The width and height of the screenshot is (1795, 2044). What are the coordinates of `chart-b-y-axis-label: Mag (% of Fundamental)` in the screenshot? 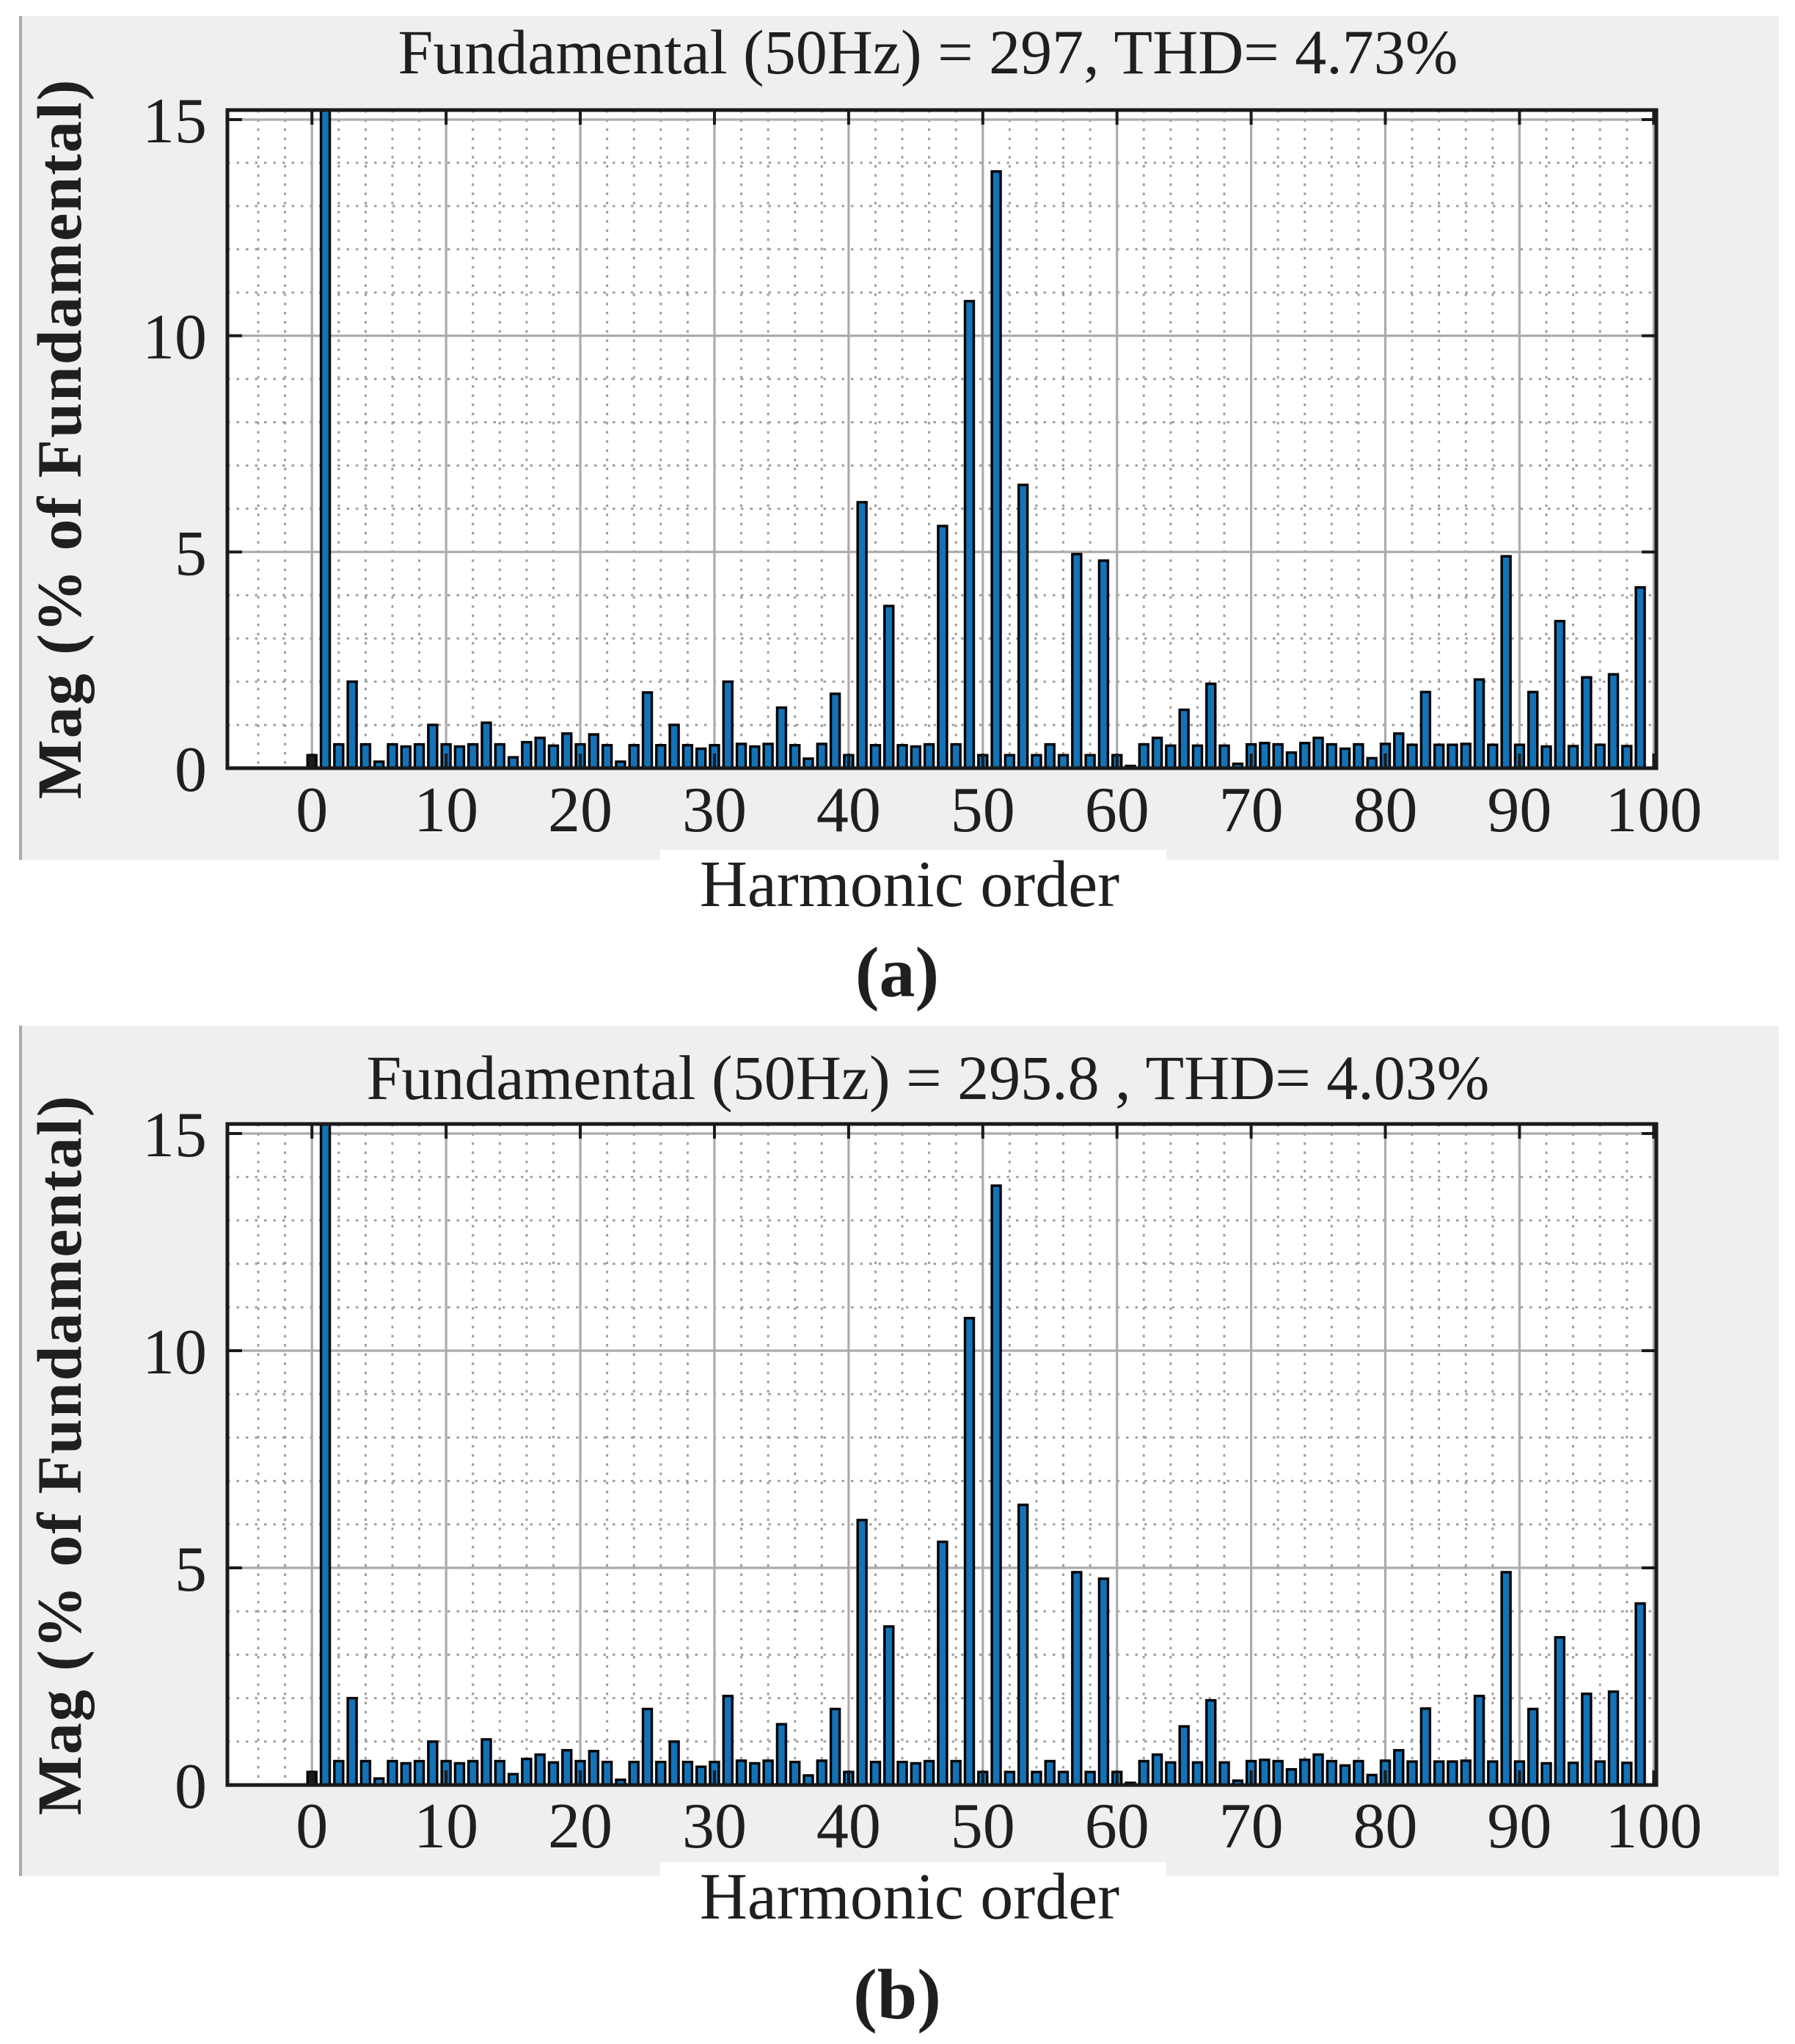 It's located at (59, 1455).